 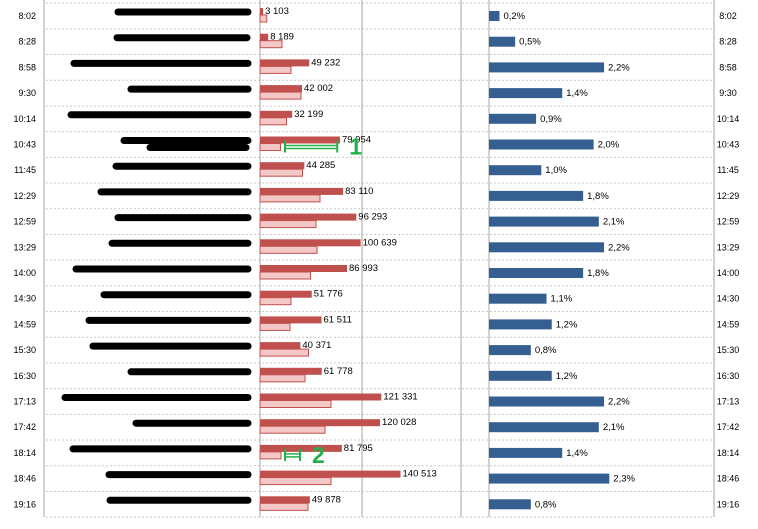 What do you see at coordinates (320, 165) in the screenshot?
I see `bar-value-label: 44 285` at bounding box center [320, 165].